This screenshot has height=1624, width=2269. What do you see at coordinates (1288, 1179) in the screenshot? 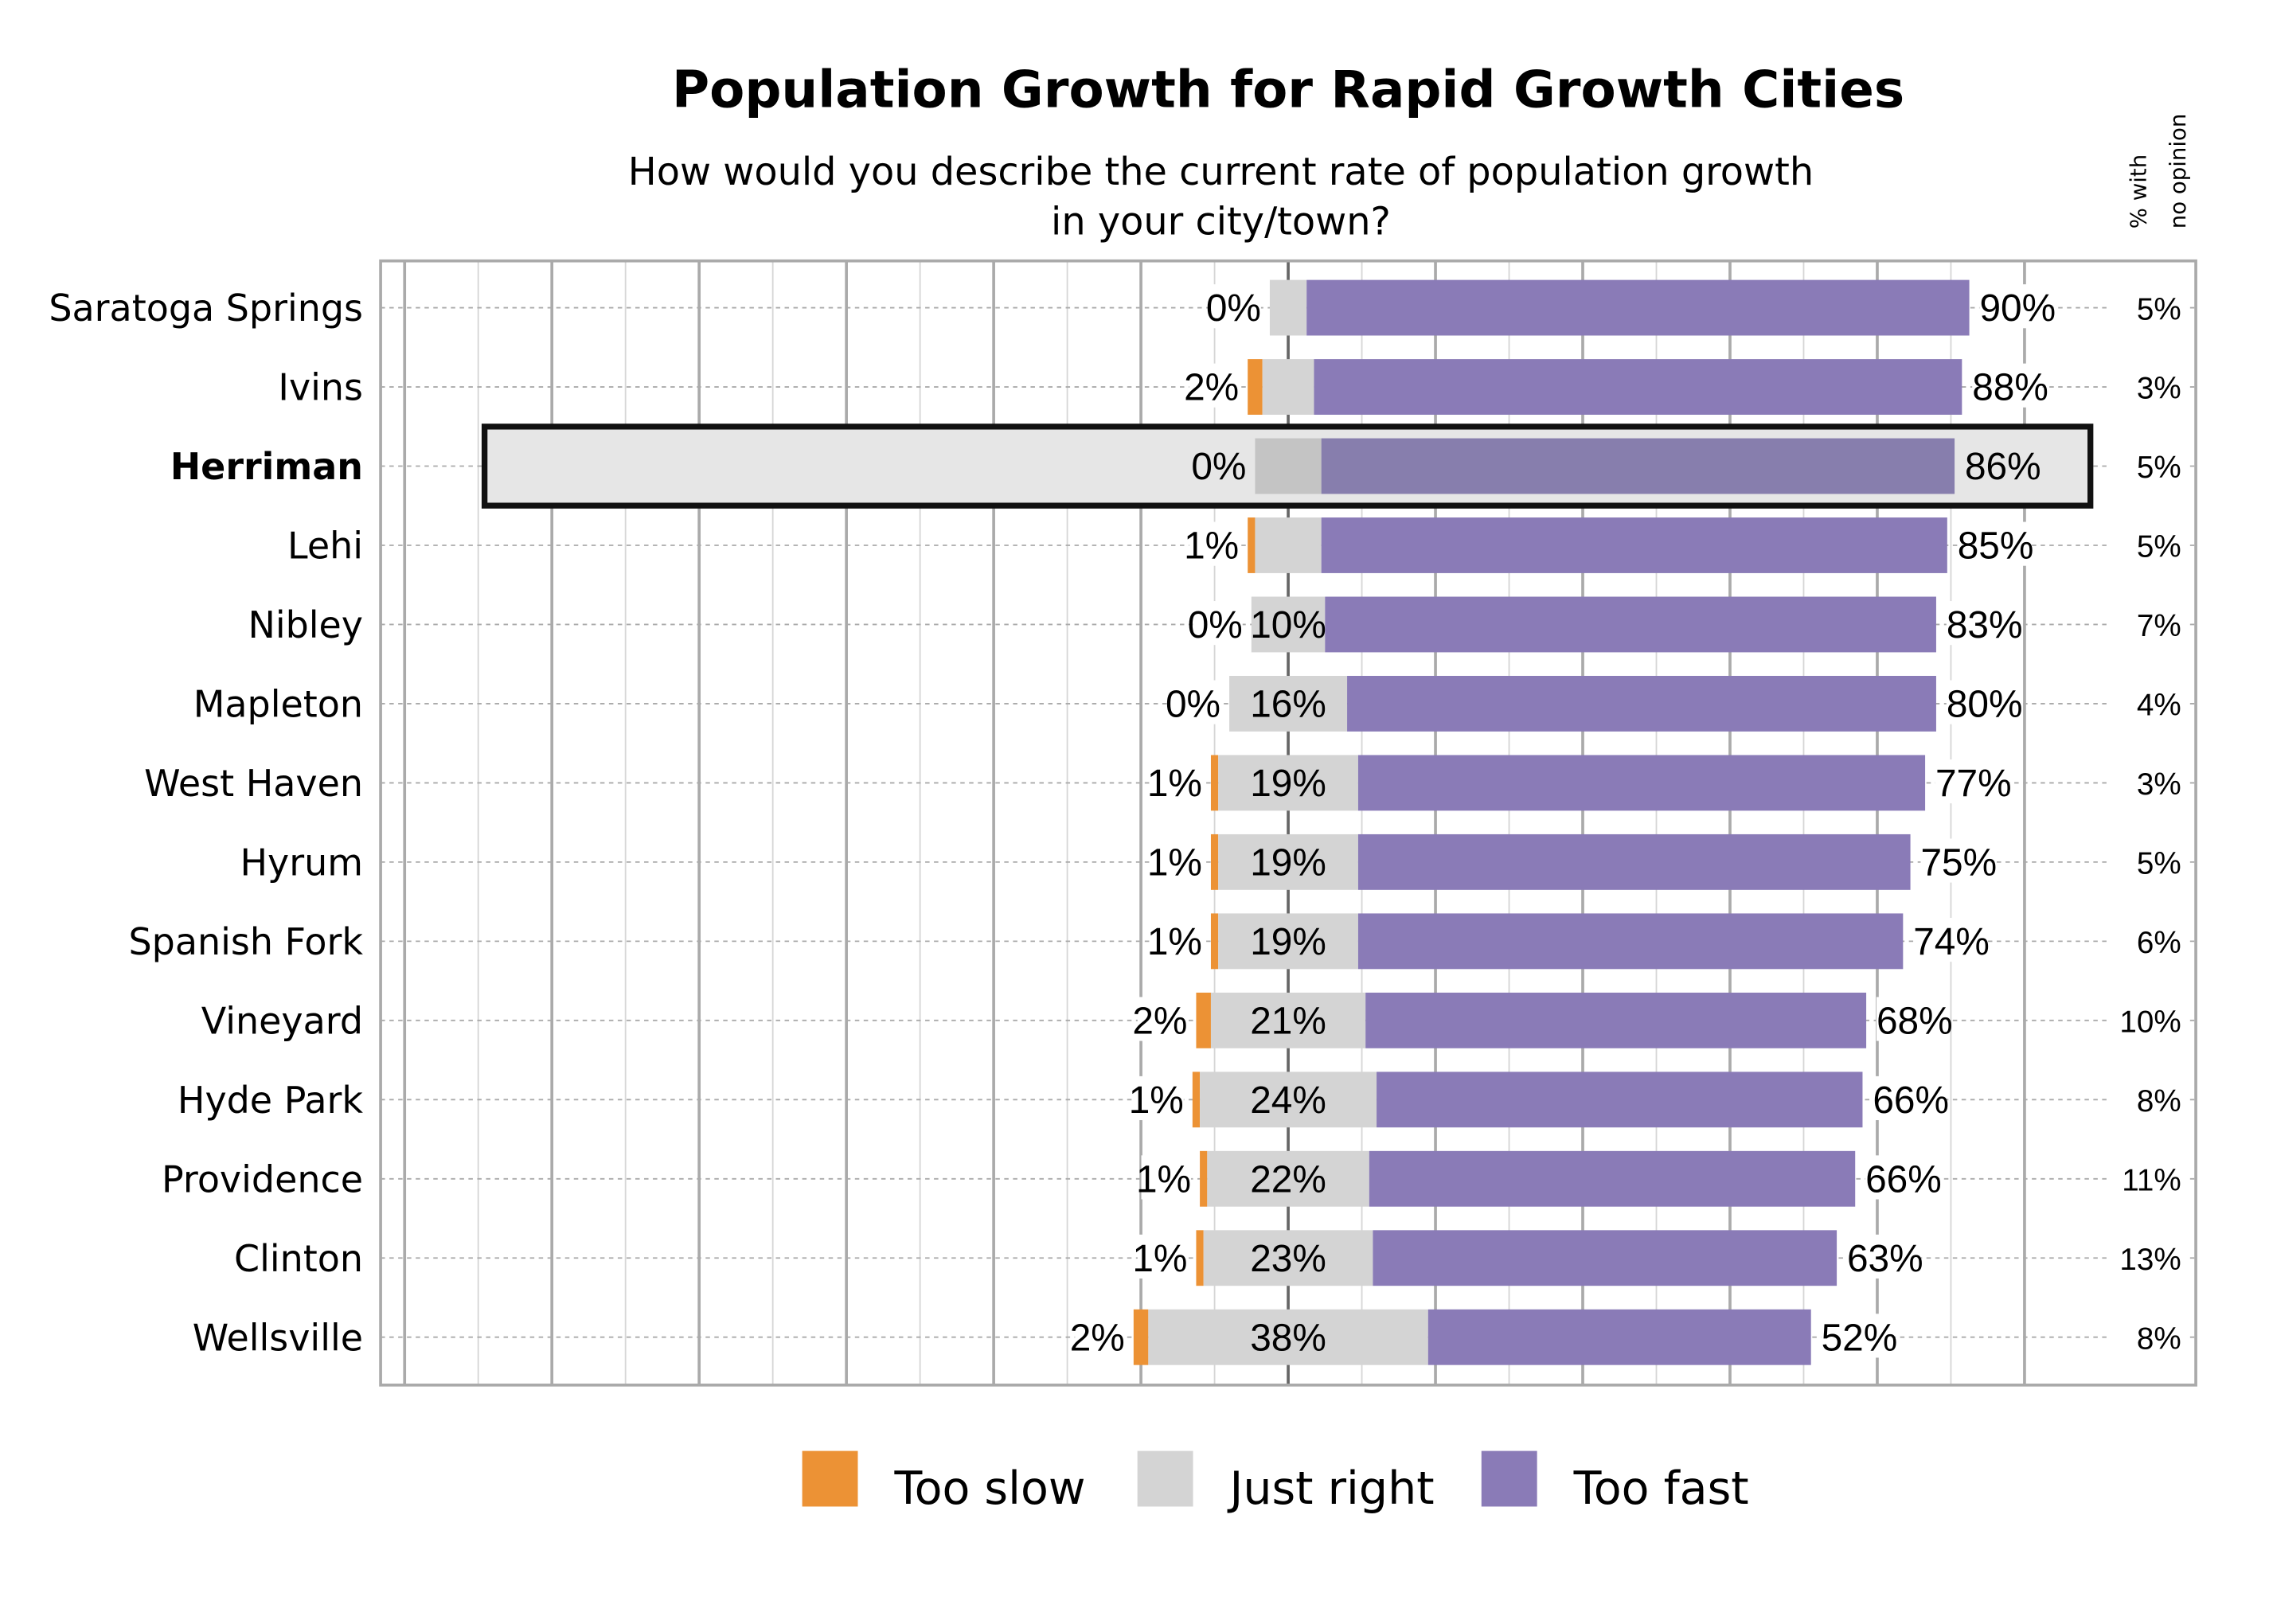
I see `just-right-label: 22%` at bounding box center [1288, 1179].